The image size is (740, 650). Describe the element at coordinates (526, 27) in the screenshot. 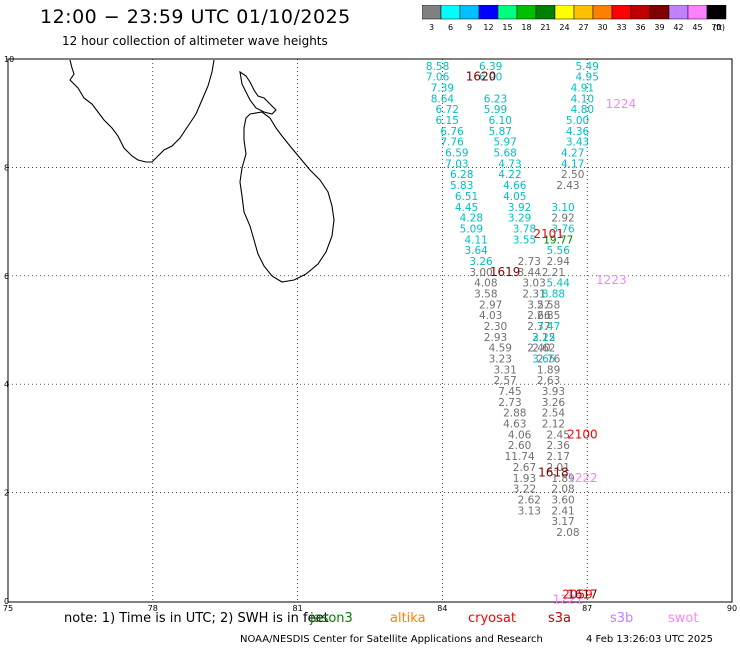

I see `color-scale-label: 18` at that location.